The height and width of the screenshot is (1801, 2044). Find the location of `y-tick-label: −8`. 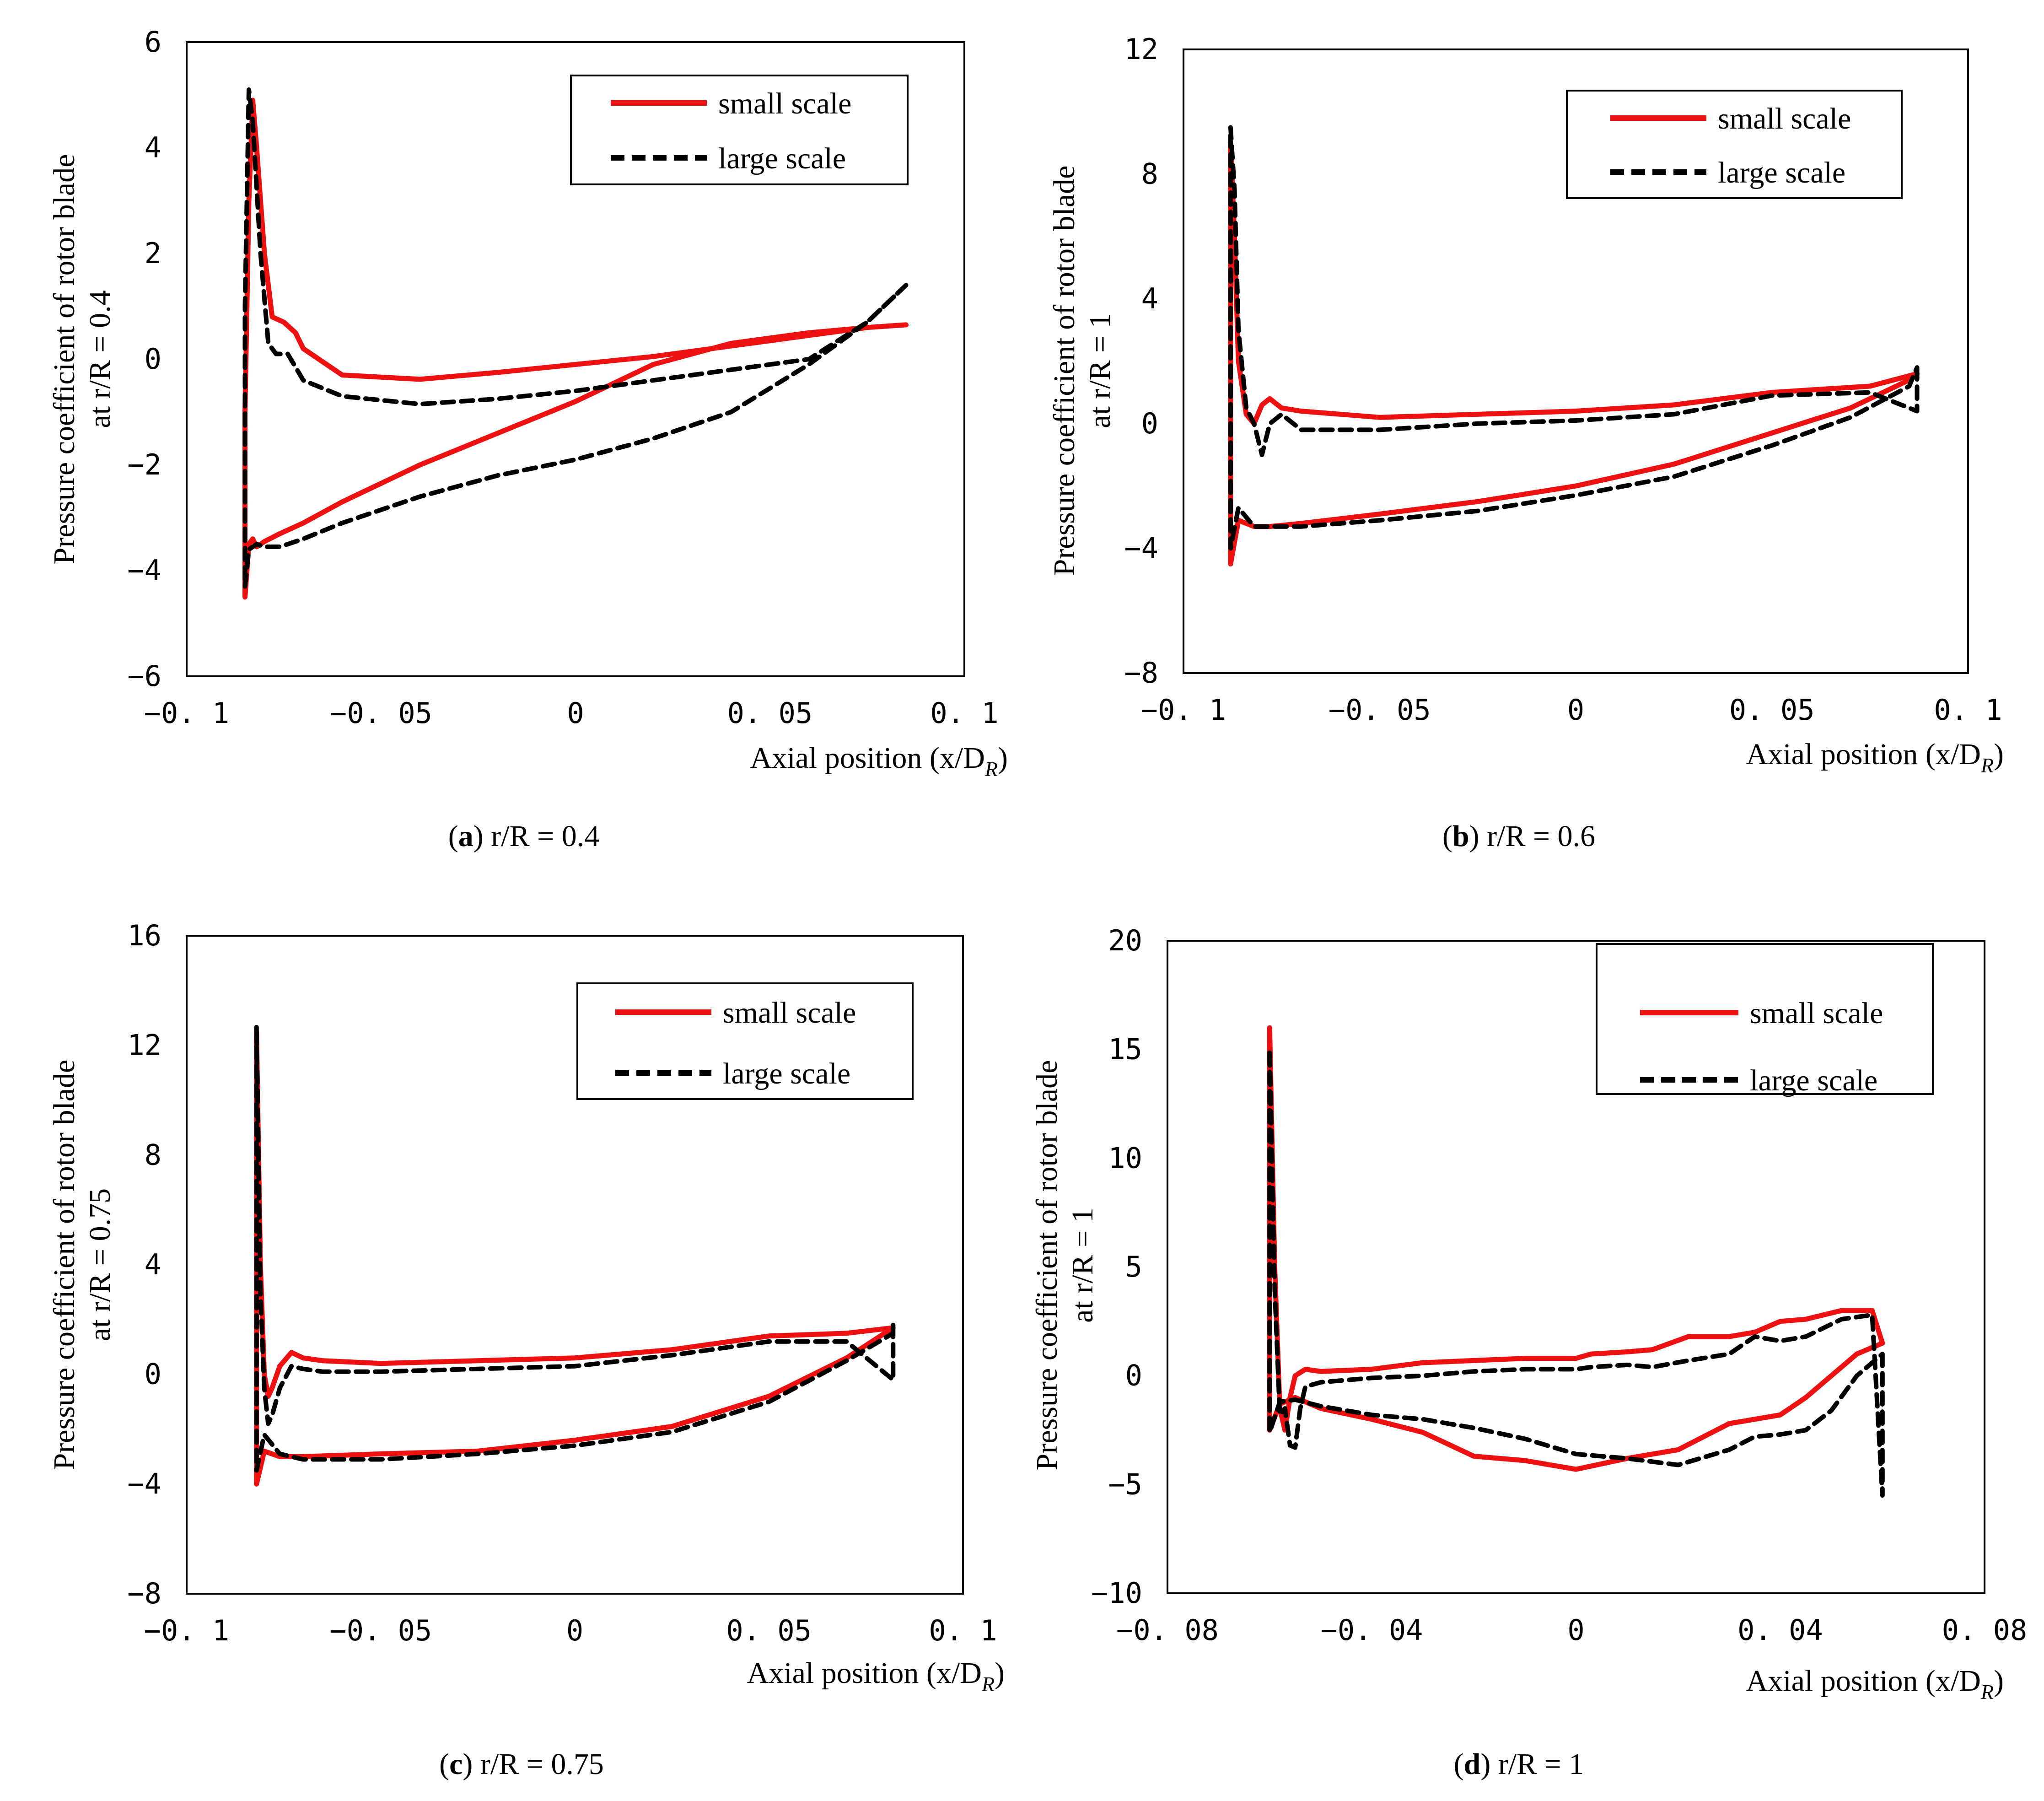

y-tick-label: −8 is located at coordinates (1141, 673).